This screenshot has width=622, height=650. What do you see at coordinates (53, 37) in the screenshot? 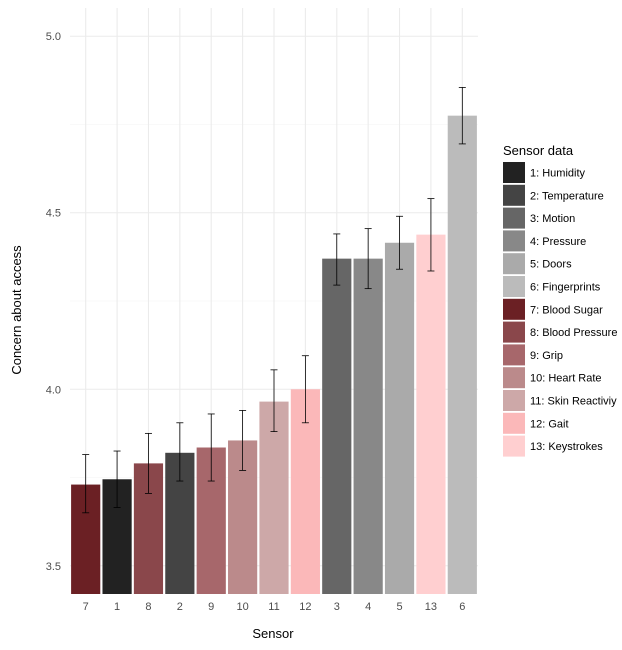
I see `y-tick-label: 5.0` at bounding box center [53, 37].